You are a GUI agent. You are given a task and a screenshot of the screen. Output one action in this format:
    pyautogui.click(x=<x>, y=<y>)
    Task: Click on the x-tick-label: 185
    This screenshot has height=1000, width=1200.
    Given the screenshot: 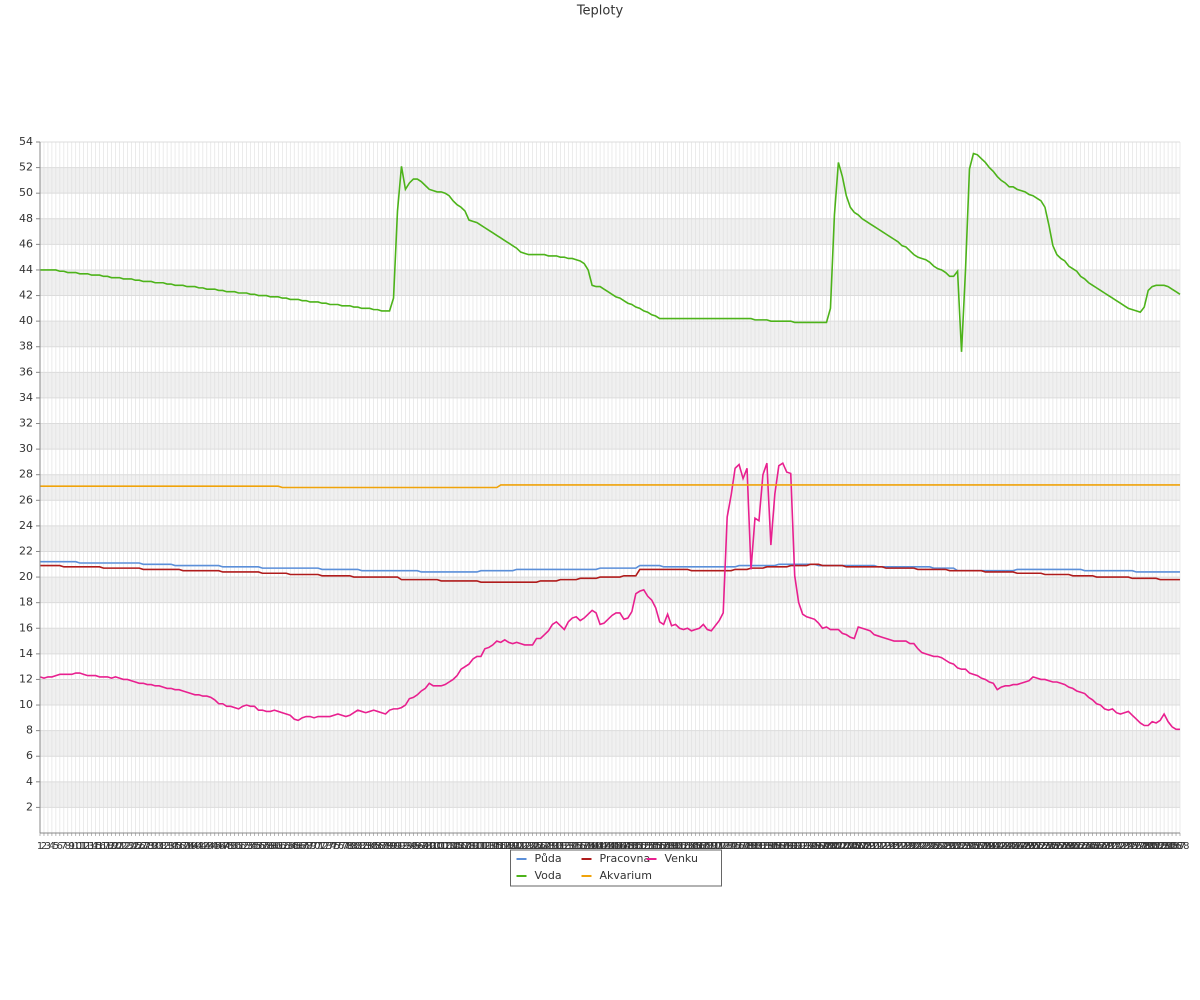 What is the action you would take?
    pyautogui.click(x=770, y=846)
    